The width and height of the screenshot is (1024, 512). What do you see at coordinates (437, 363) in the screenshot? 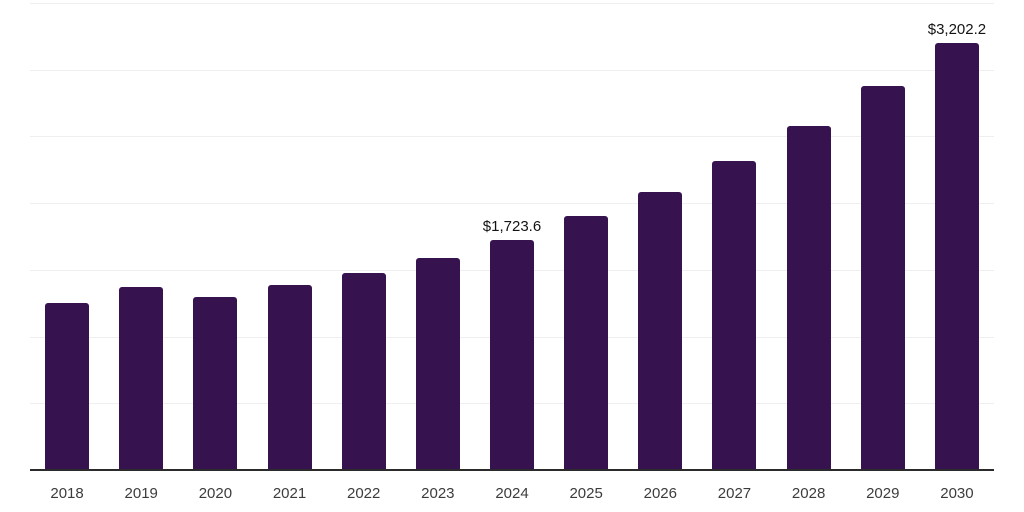
I see `bar-2023` at bounding box center [437, 363].